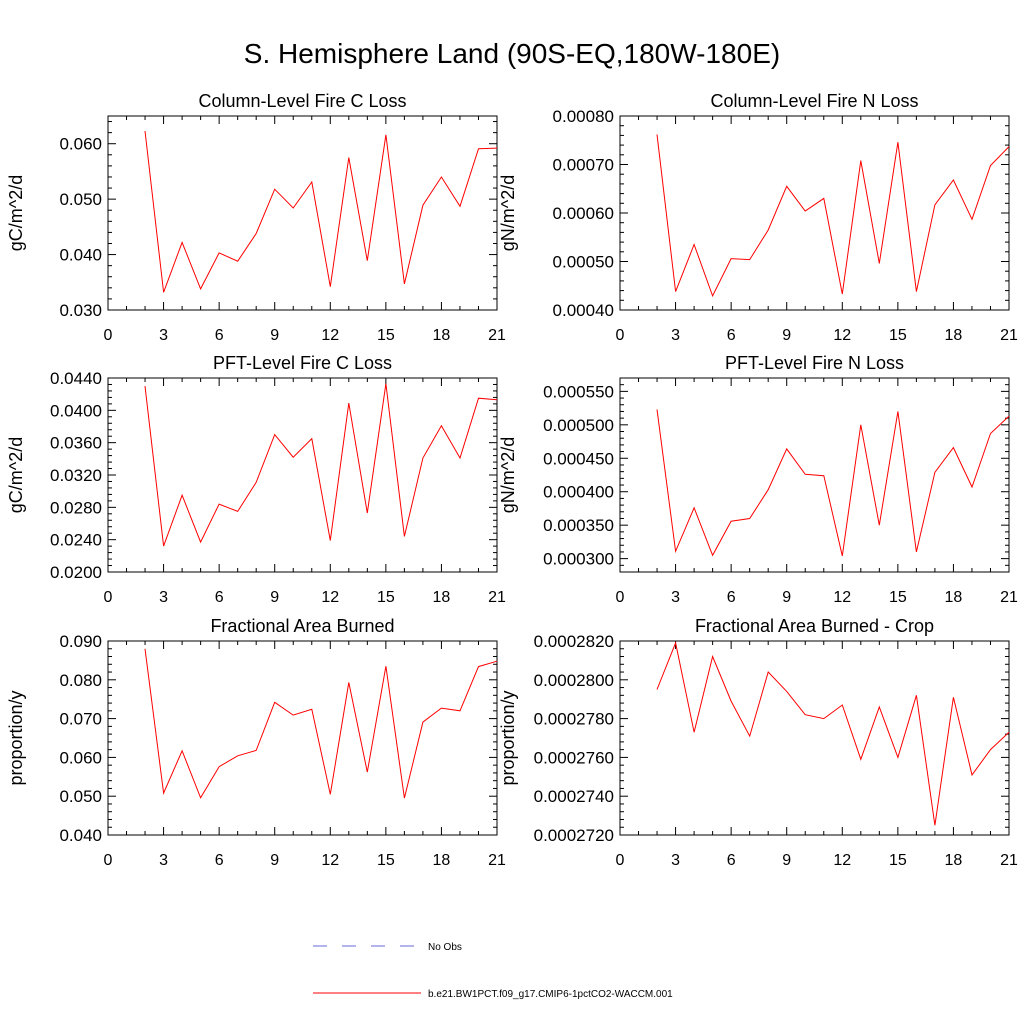  I want to click on y-tick-label: 0.00080, so click(583, 116).